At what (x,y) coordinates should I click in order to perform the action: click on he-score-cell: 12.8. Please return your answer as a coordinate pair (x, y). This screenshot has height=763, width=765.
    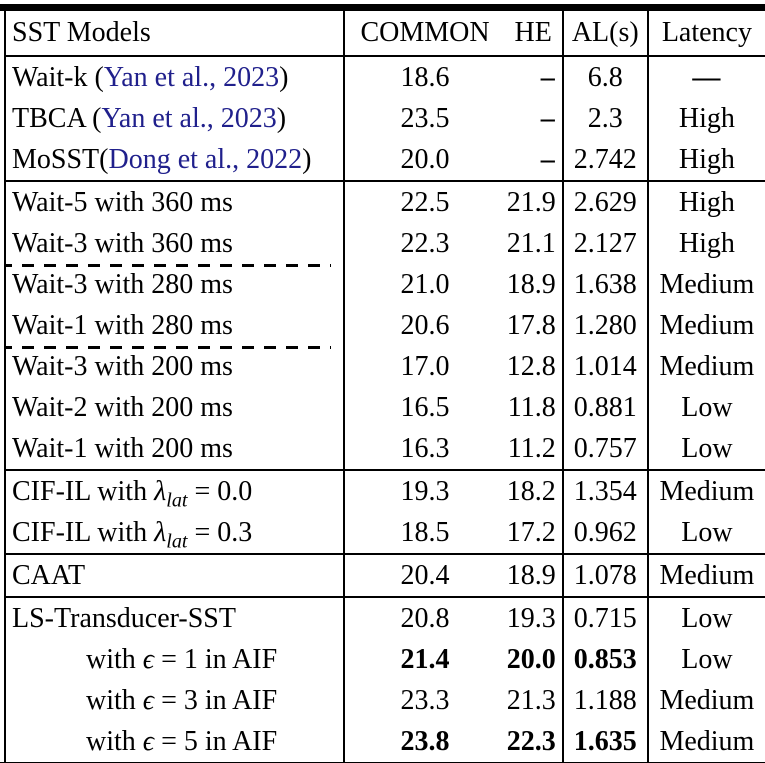
    Looking at the image, I should click on (534, 366).